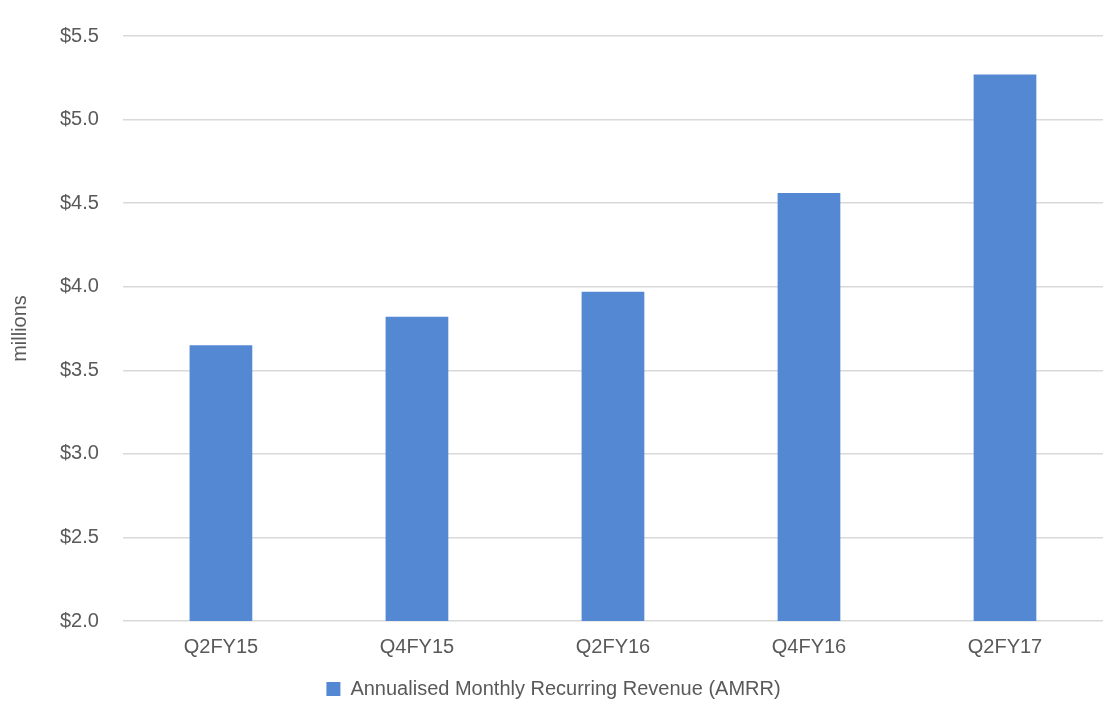 The image size is (1107, 713). Describe the element at coordinates (79, 118) in the screenshot. I see `y-tick-label: $5.0` at that location.